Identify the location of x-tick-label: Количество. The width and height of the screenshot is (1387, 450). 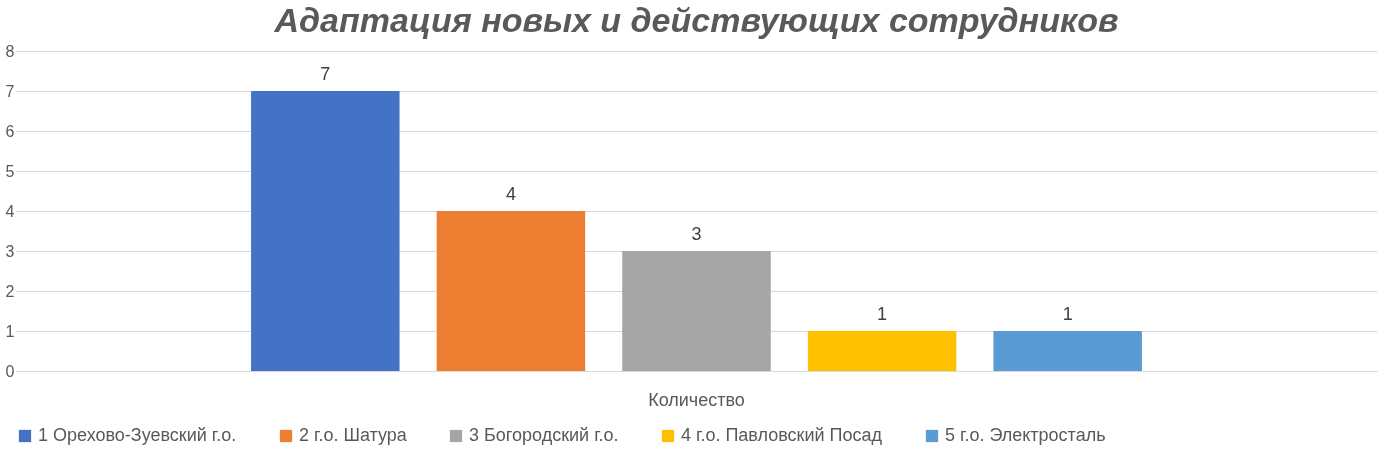
(696, 399).